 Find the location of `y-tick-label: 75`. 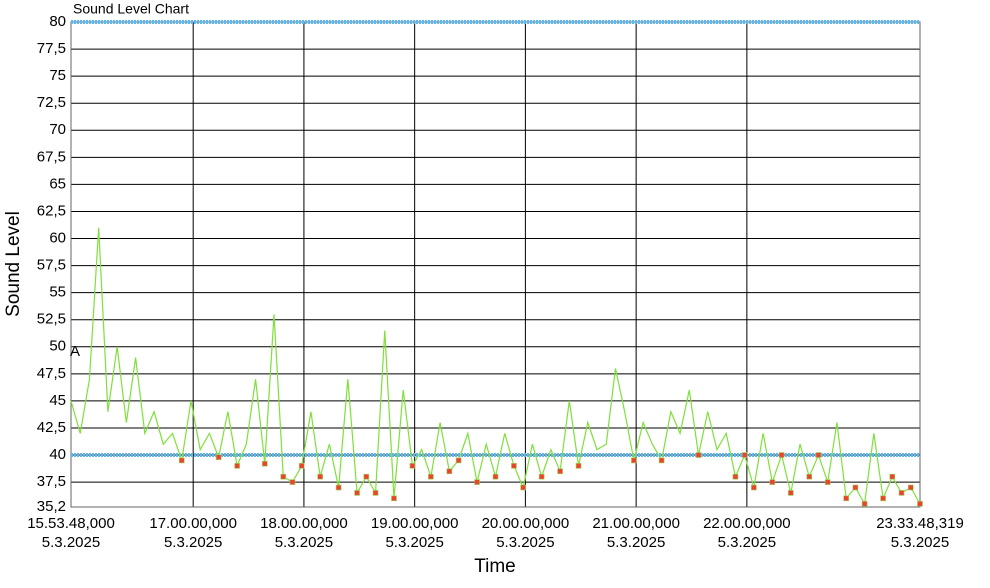

y-tick-label: 75 is located at coordinates (57, 75).